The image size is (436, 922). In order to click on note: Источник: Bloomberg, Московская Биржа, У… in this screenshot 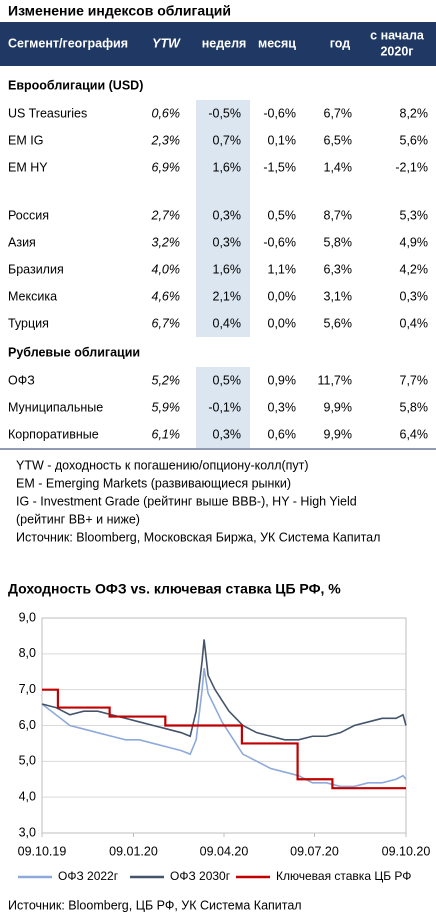, I will do `click(198, 537)`.